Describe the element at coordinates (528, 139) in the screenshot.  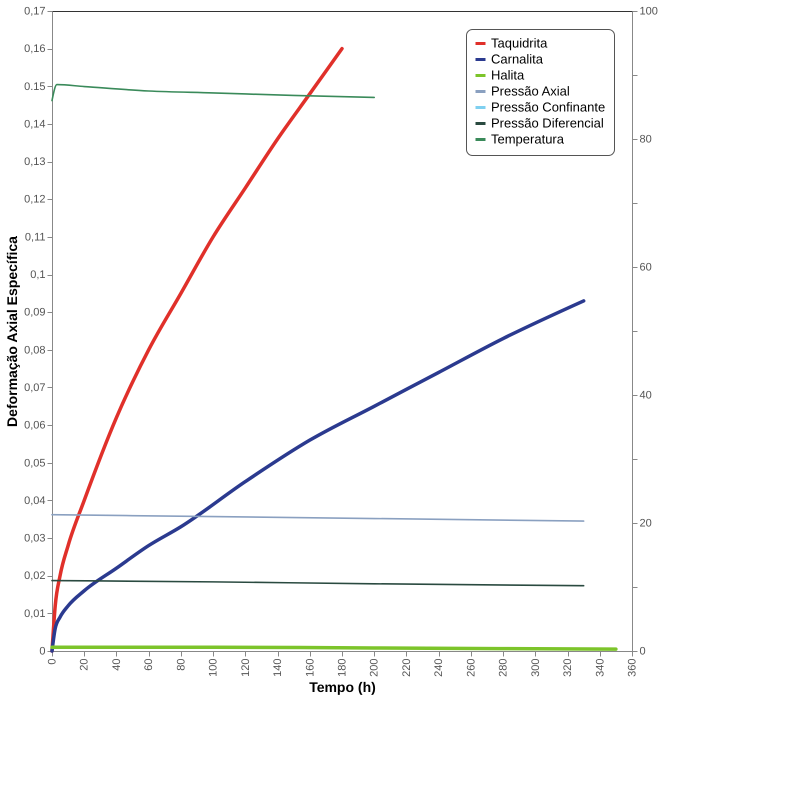
I see `legend-label: Temperatura` at that location.